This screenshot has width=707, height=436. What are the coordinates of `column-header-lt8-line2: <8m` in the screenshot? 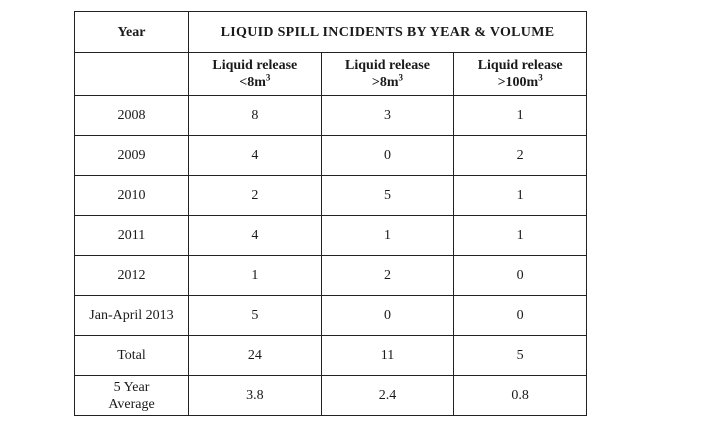 It's located at (252, 82).